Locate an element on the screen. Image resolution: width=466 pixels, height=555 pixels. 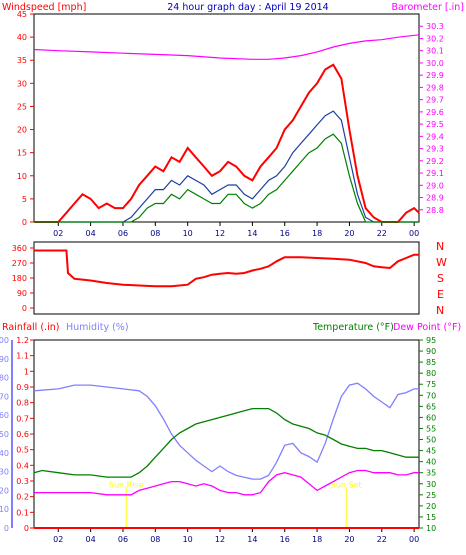
dewpoint-axis-label: Dew Point (°F) is located at coordinates (427, 327).